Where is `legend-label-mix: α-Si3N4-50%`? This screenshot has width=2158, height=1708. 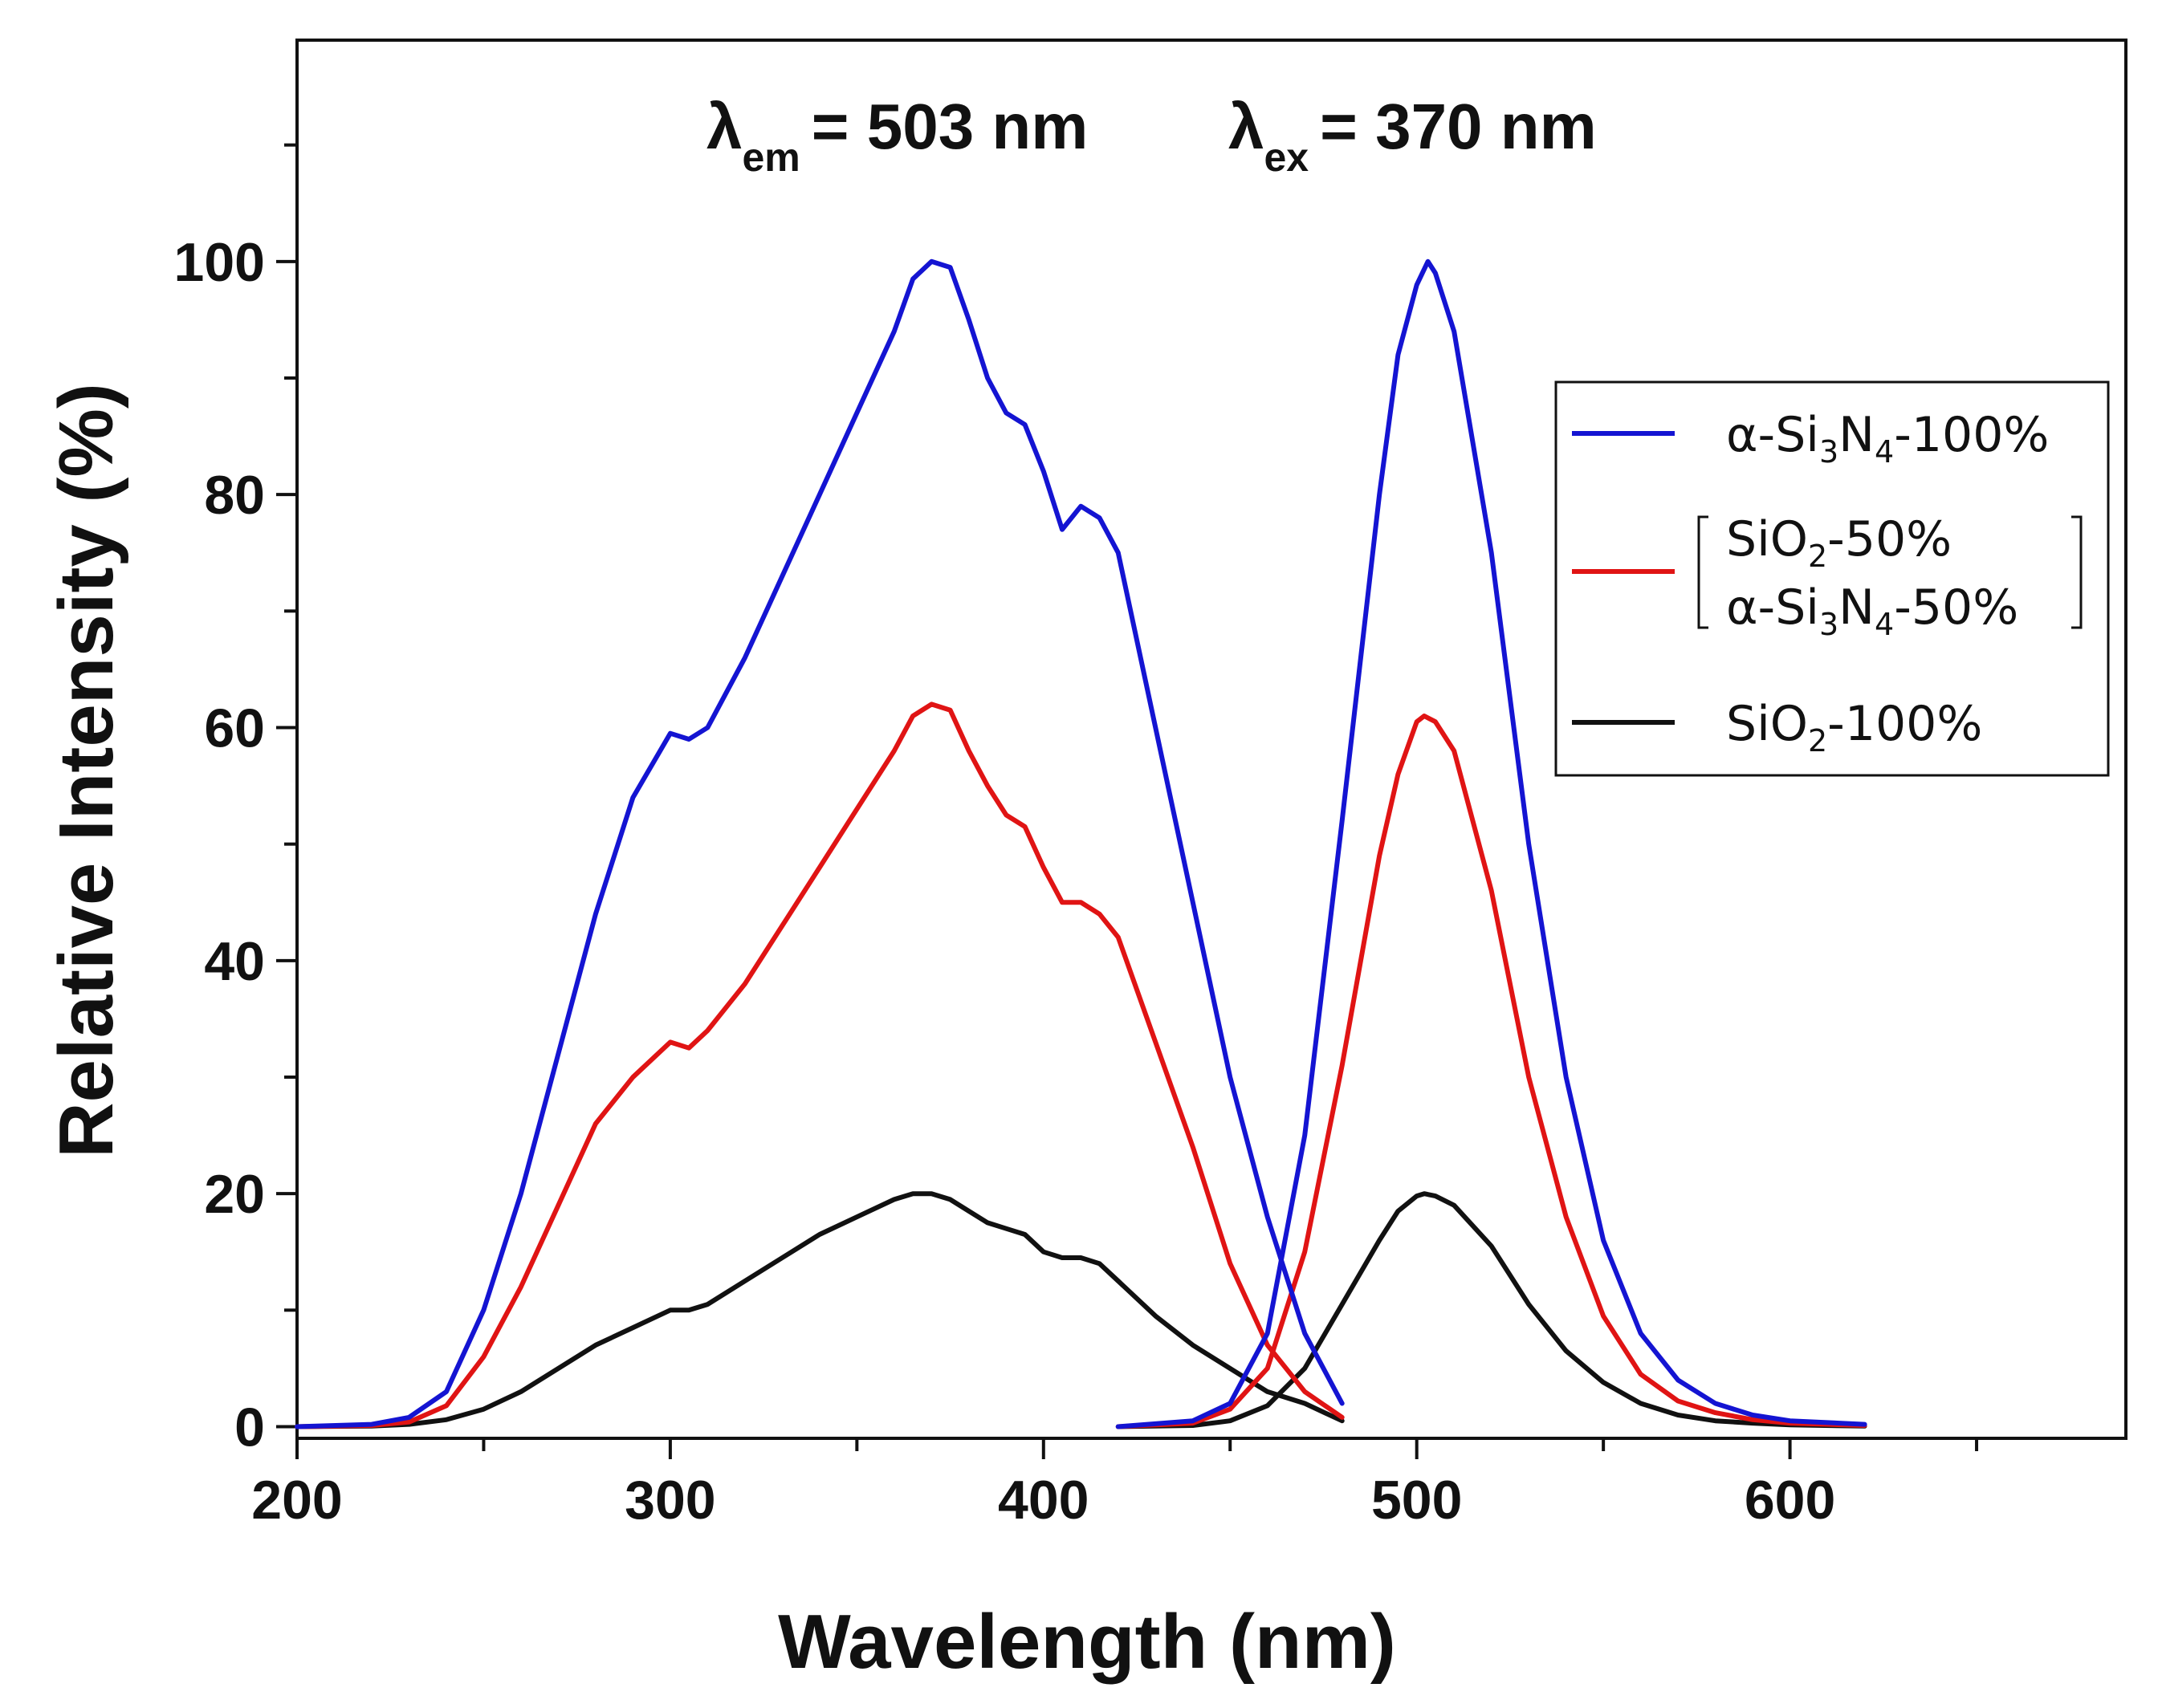
legend-label-mix: α-Si3N4-50% is located at coordinates (1872, 611).